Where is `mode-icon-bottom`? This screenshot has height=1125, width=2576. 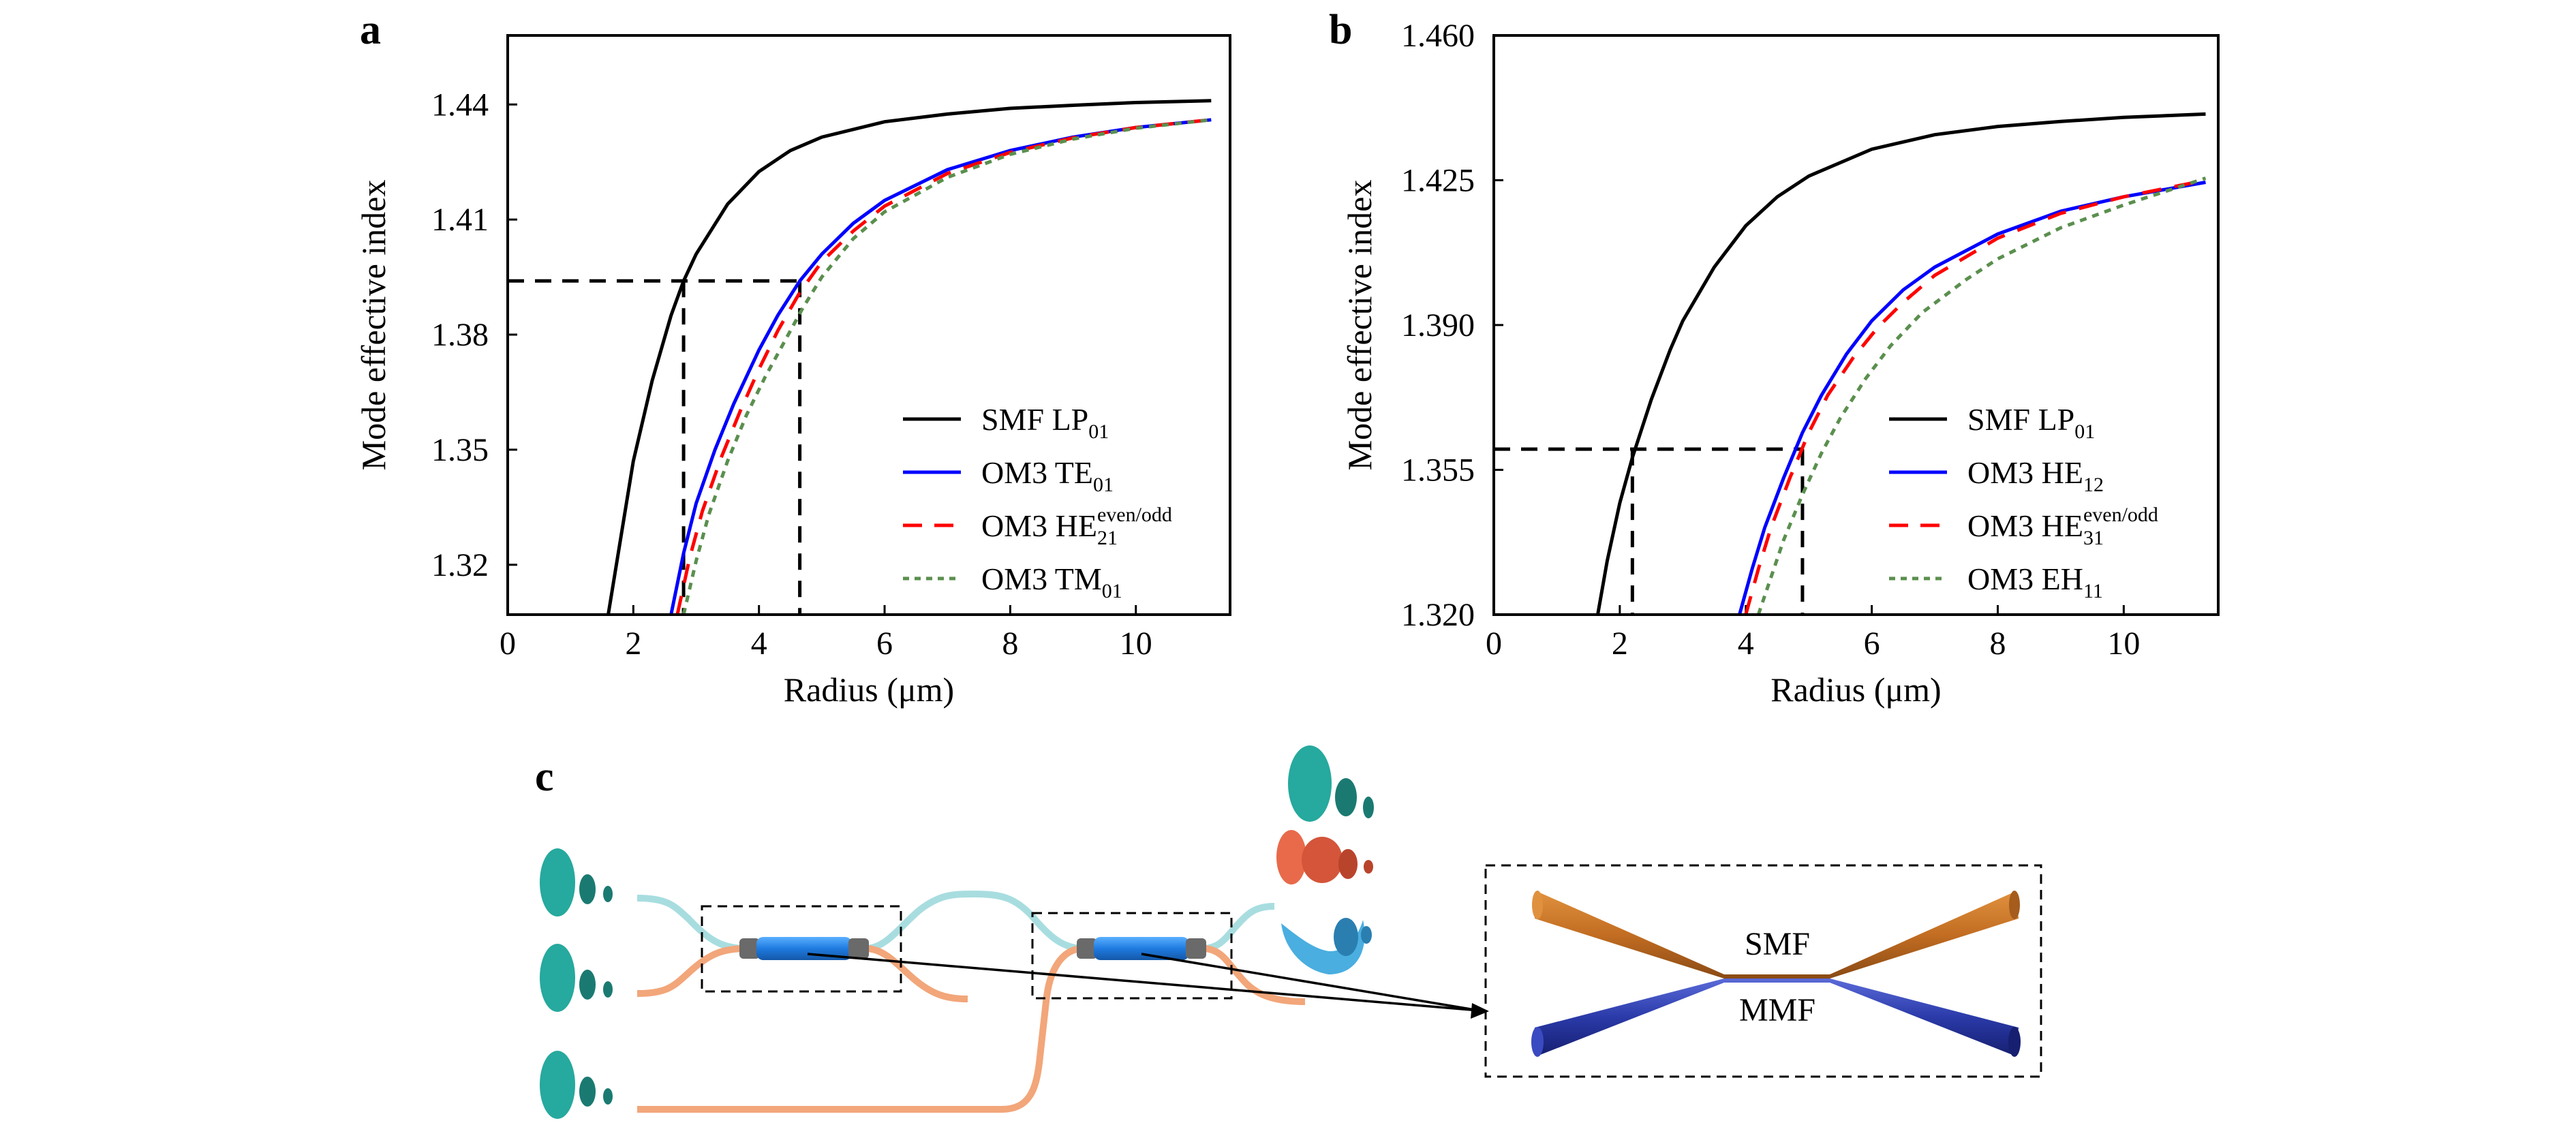
mode-icon-bottom is located at coordinates (576, 1085).